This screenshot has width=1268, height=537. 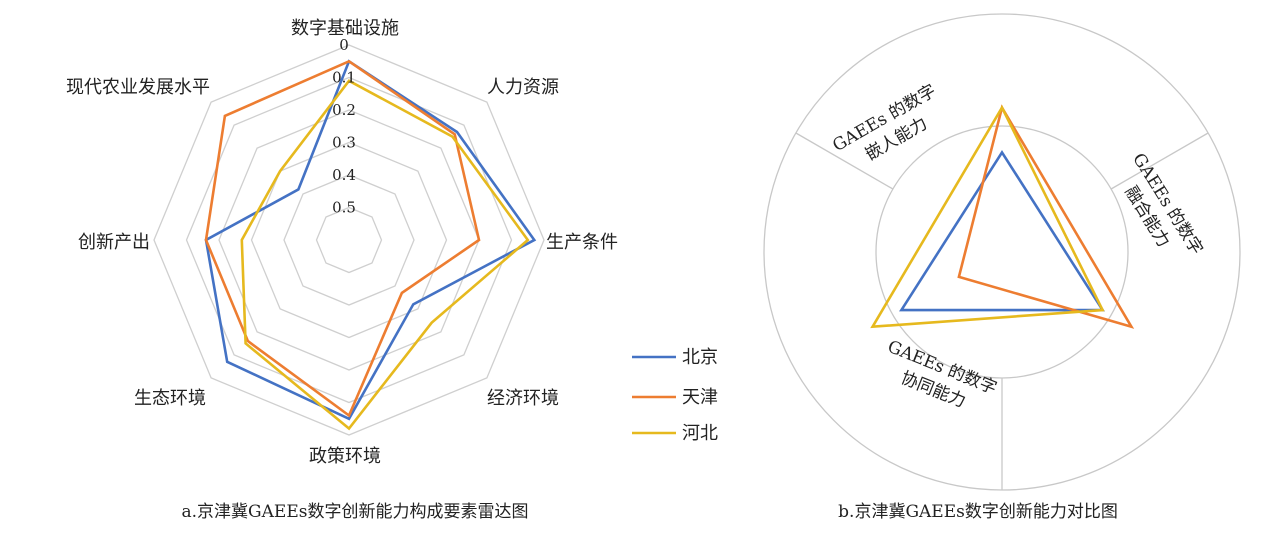 I want to click on radar-tick-label: 0.4, so click(x=344, y=175).